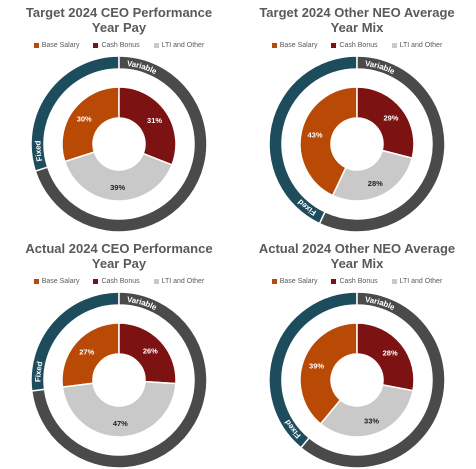 This screenshot has width=476, height=469. What do you see at coordinates (120, 423) in the screenshot?
I see `slice-data-label-lti-and-other: 47%` at bounding box center [120, 423].